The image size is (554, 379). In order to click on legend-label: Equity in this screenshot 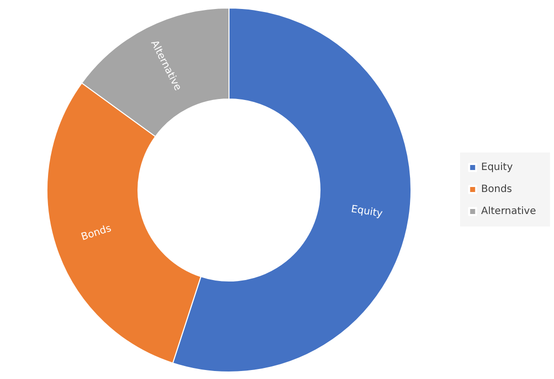, I will do `click(497, 167)`.